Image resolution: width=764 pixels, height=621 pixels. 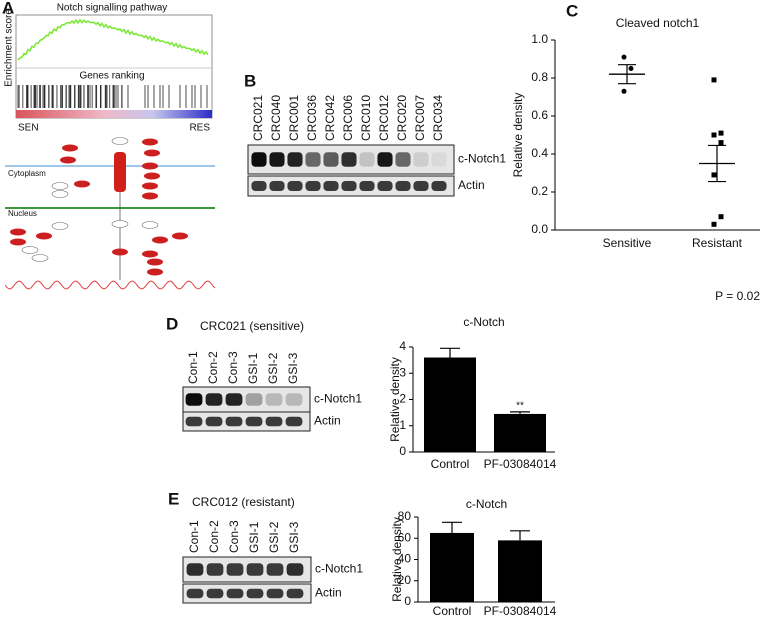 What do you see at coordinates (539, 77) in the screenshot?
I see `y-tick-label: 0.8` at bounding box center [539, 77].